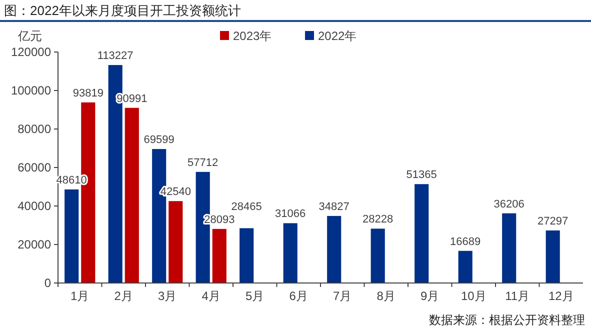 This screenshot has height=330, width=591. Describe the element at coordinates (35, 206) in the screenshot. I see `y-tick-label: 40000` at that location.